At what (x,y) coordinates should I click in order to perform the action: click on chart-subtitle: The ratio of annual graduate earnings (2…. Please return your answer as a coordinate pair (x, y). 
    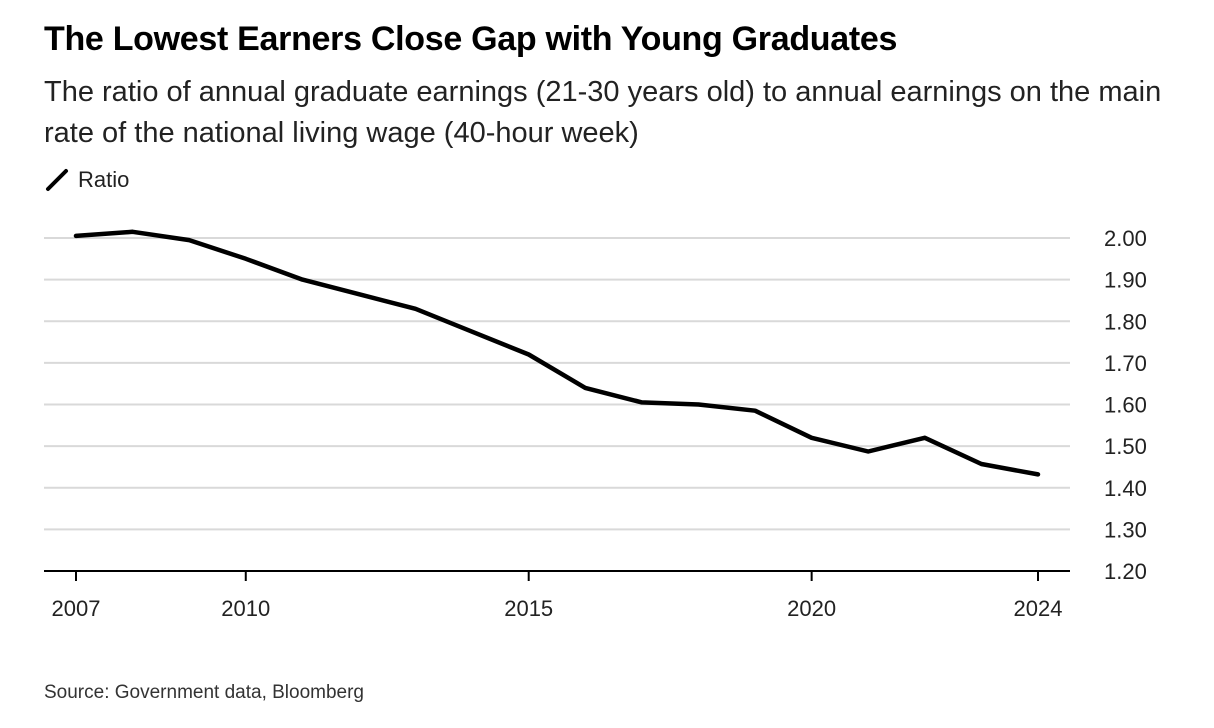
    Looking at the image, I should click on (603, 112).